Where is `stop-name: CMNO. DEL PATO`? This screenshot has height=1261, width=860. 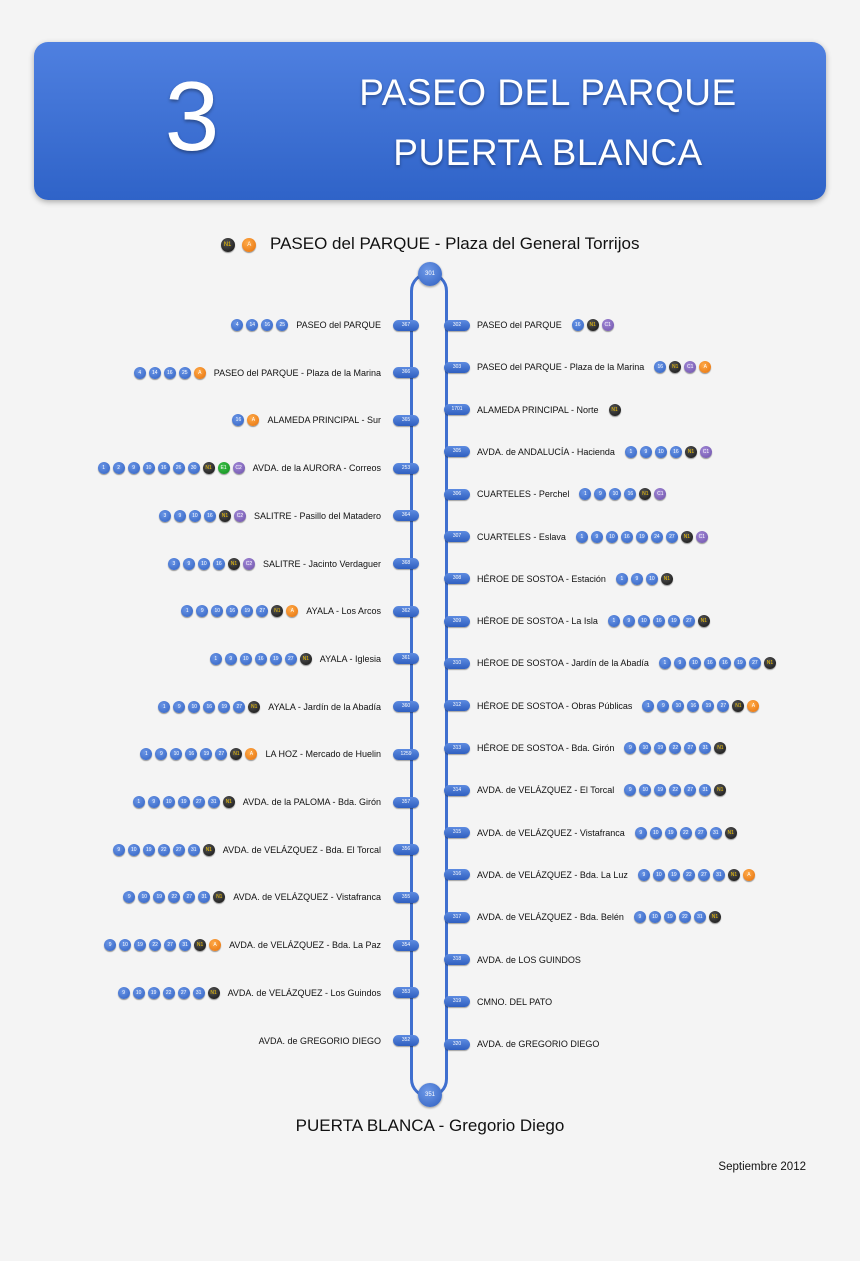
stop-name: CMNO. DEL PATO is located at coordinates (515, 1001).